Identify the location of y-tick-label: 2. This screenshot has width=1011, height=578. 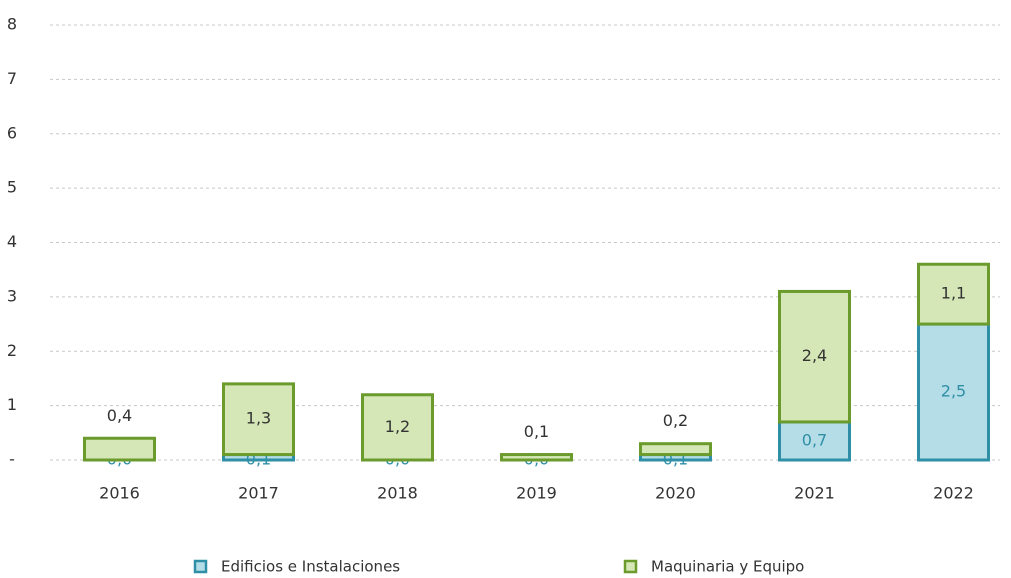
(12, 350).